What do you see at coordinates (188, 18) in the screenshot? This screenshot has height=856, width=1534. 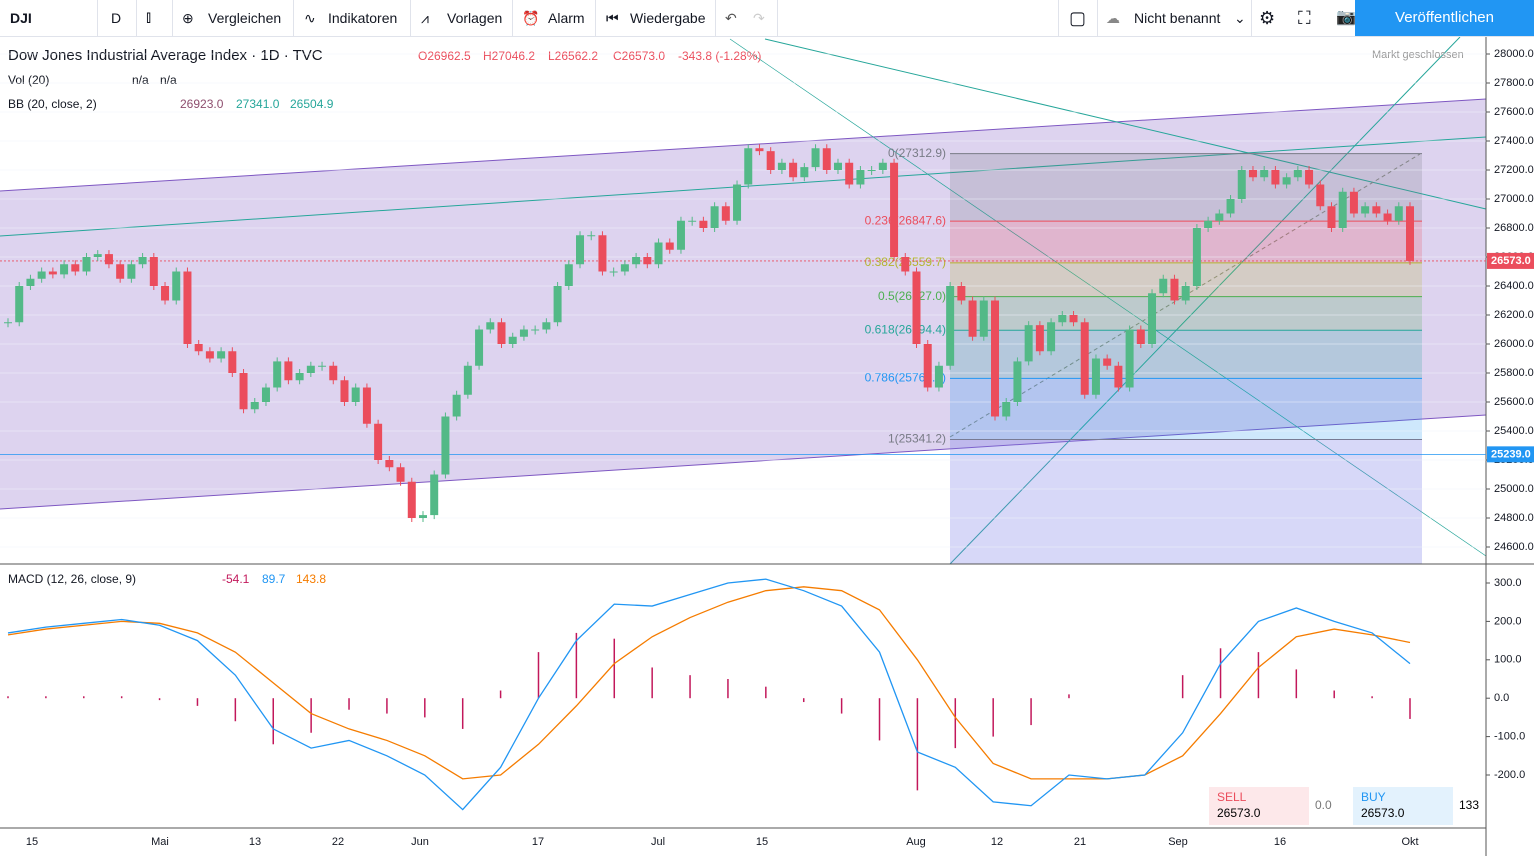 I see `compare-icon: ⊕` at bounding box center [188, 18].